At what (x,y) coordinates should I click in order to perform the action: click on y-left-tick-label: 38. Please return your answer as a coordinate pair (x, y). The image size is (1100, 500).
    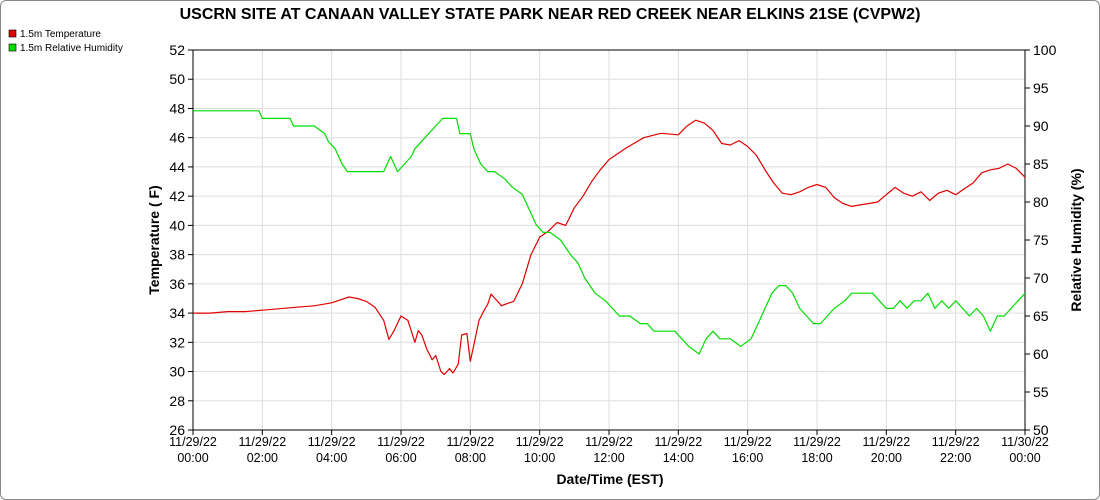
    Looking at the image, I should click on (177, 255).